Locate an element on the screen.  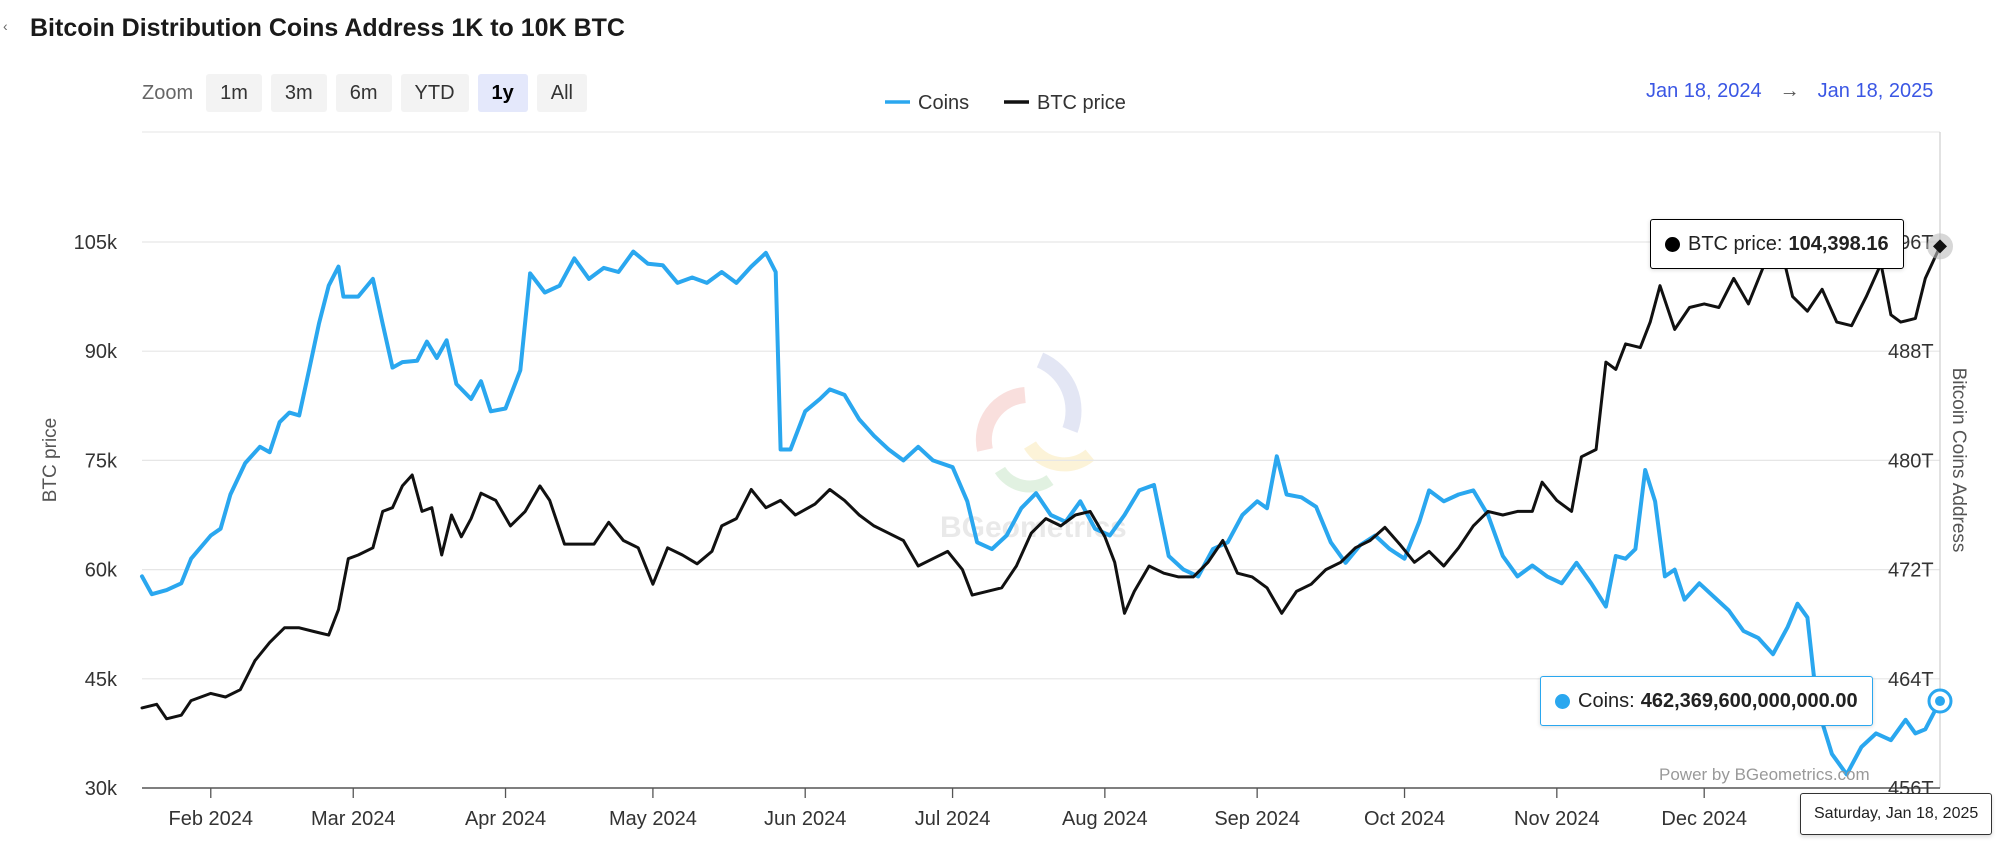
legend-coins-label: Coins is located at coordinates (943, 103).